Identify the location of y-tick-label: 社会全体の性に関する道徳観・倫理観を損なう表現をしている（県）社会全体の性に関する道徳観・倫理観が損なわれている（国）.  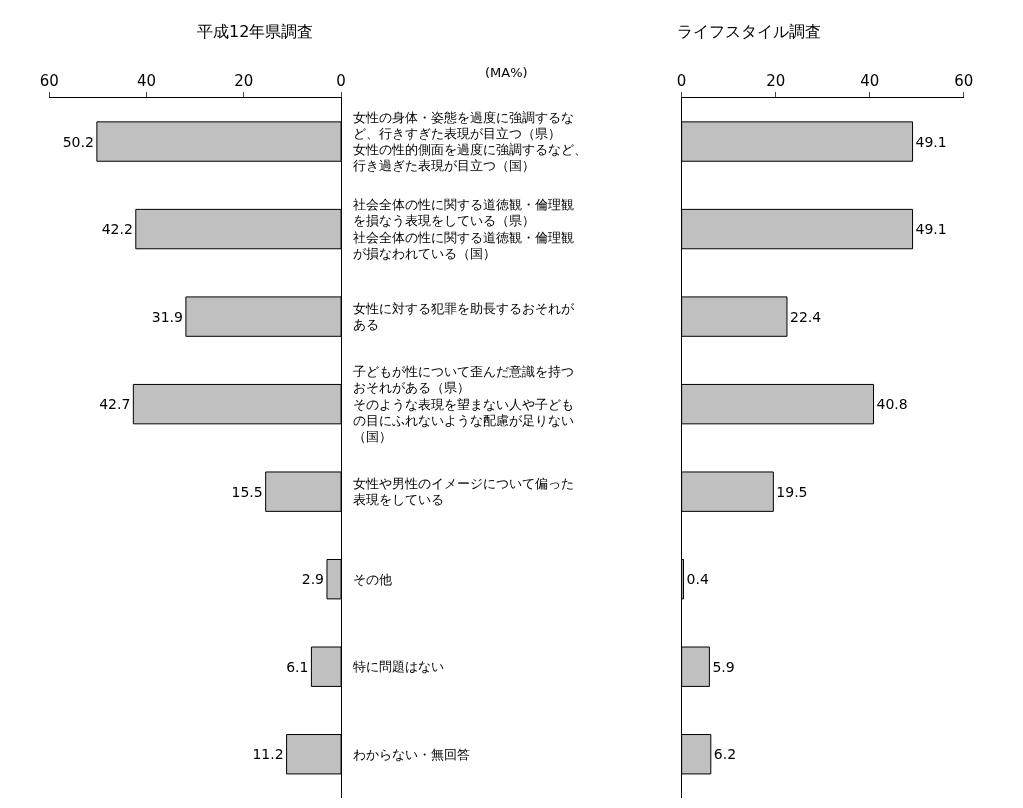
(463, 229).